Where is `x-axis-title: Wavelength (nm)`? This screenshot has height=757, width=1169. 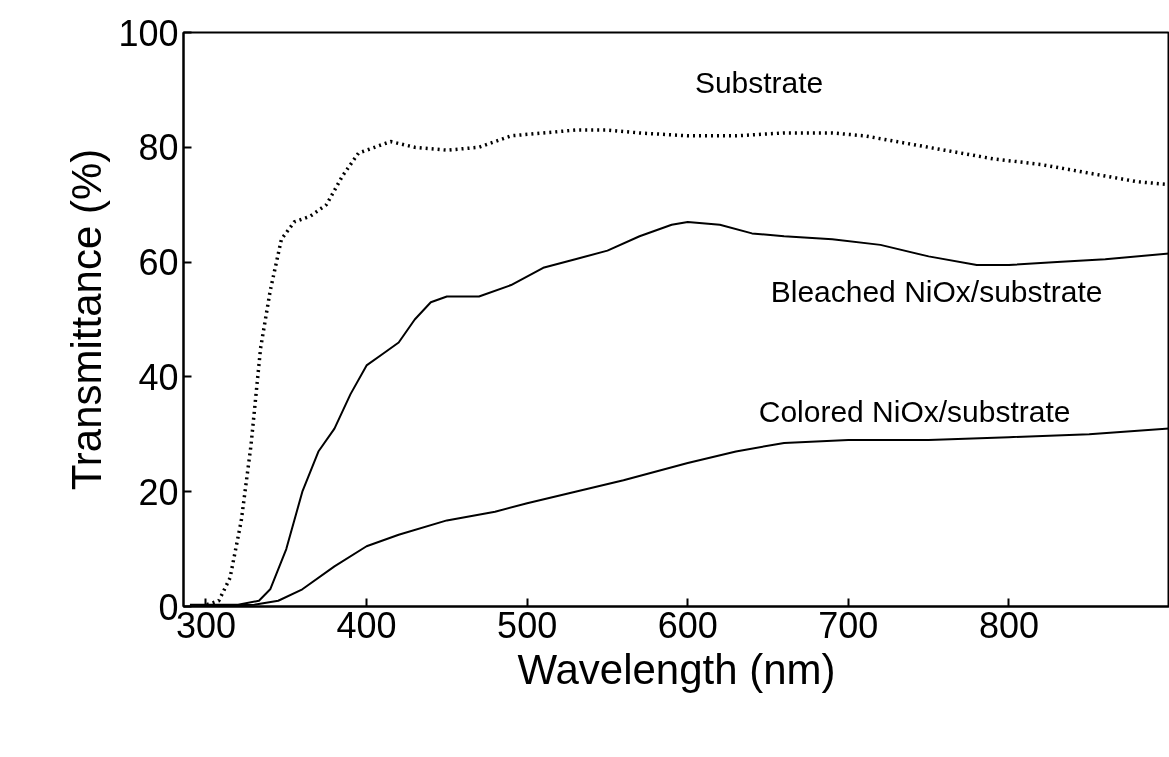
x-axis-title: Wavelength (nm) is located at coordinates (676, 669).